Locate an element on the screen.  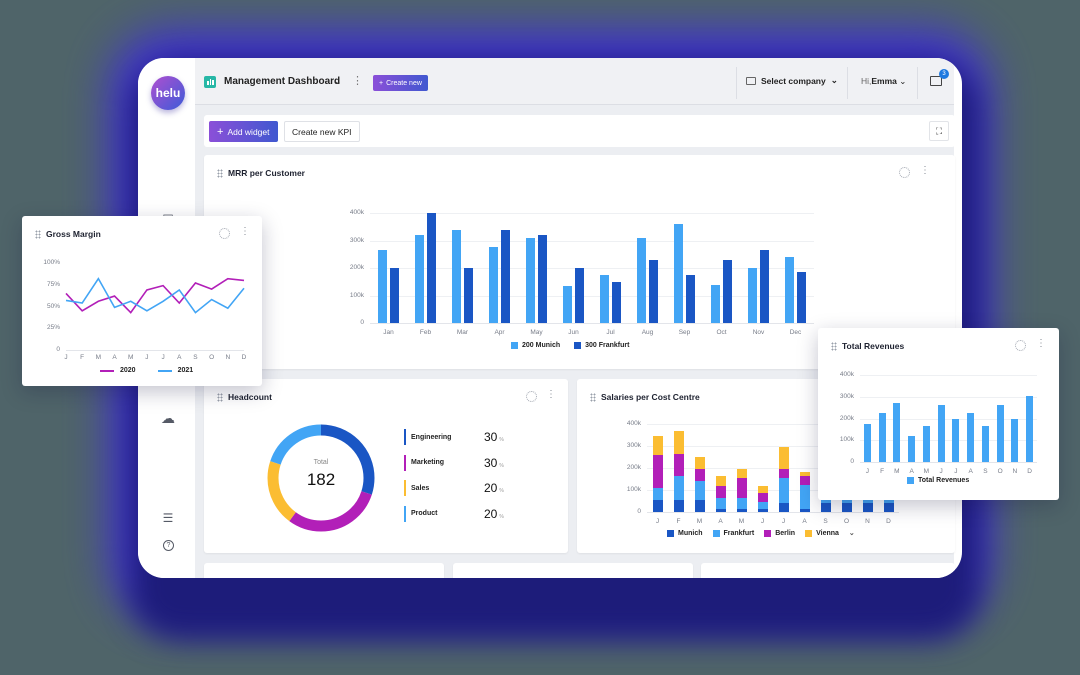
select-company-dropdown: Select company ⌄ is located at coordinates (792, 80).